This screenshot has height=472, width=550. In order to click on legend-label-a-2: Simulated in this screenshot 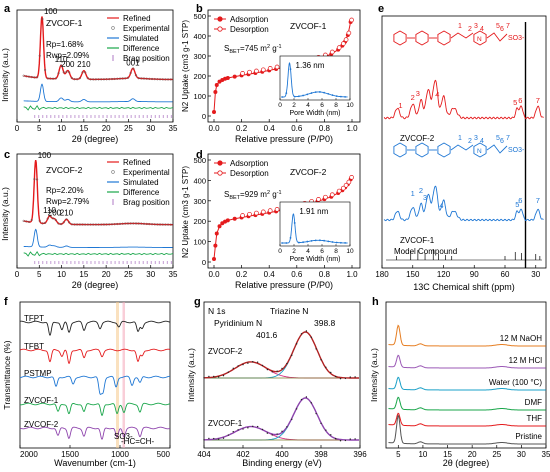, I will do `click(141, 38)`.